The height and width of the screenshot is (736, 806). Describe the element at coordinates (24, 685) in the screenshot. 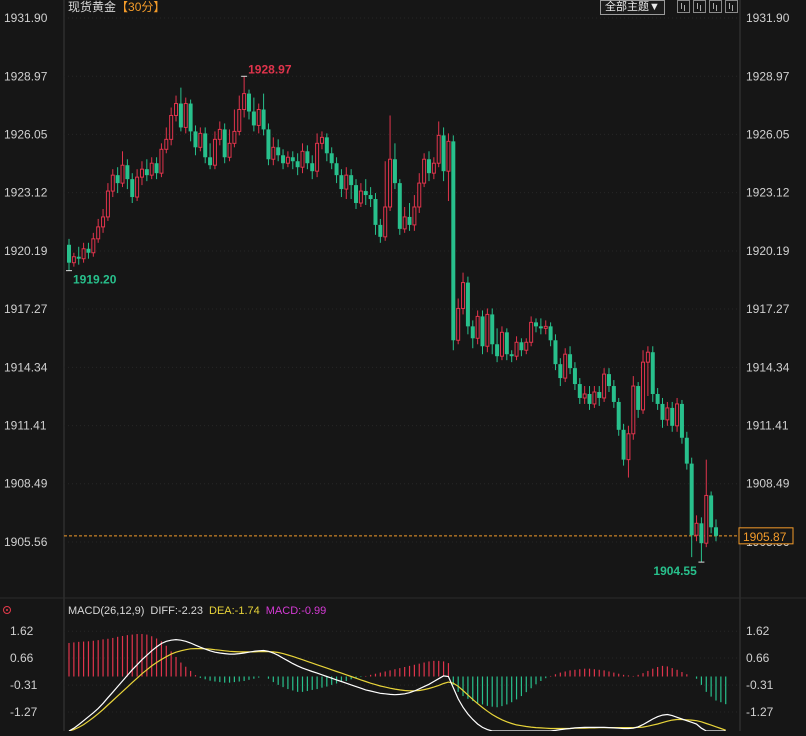

I see `macd-tick-left-2: -0.31` at that location.